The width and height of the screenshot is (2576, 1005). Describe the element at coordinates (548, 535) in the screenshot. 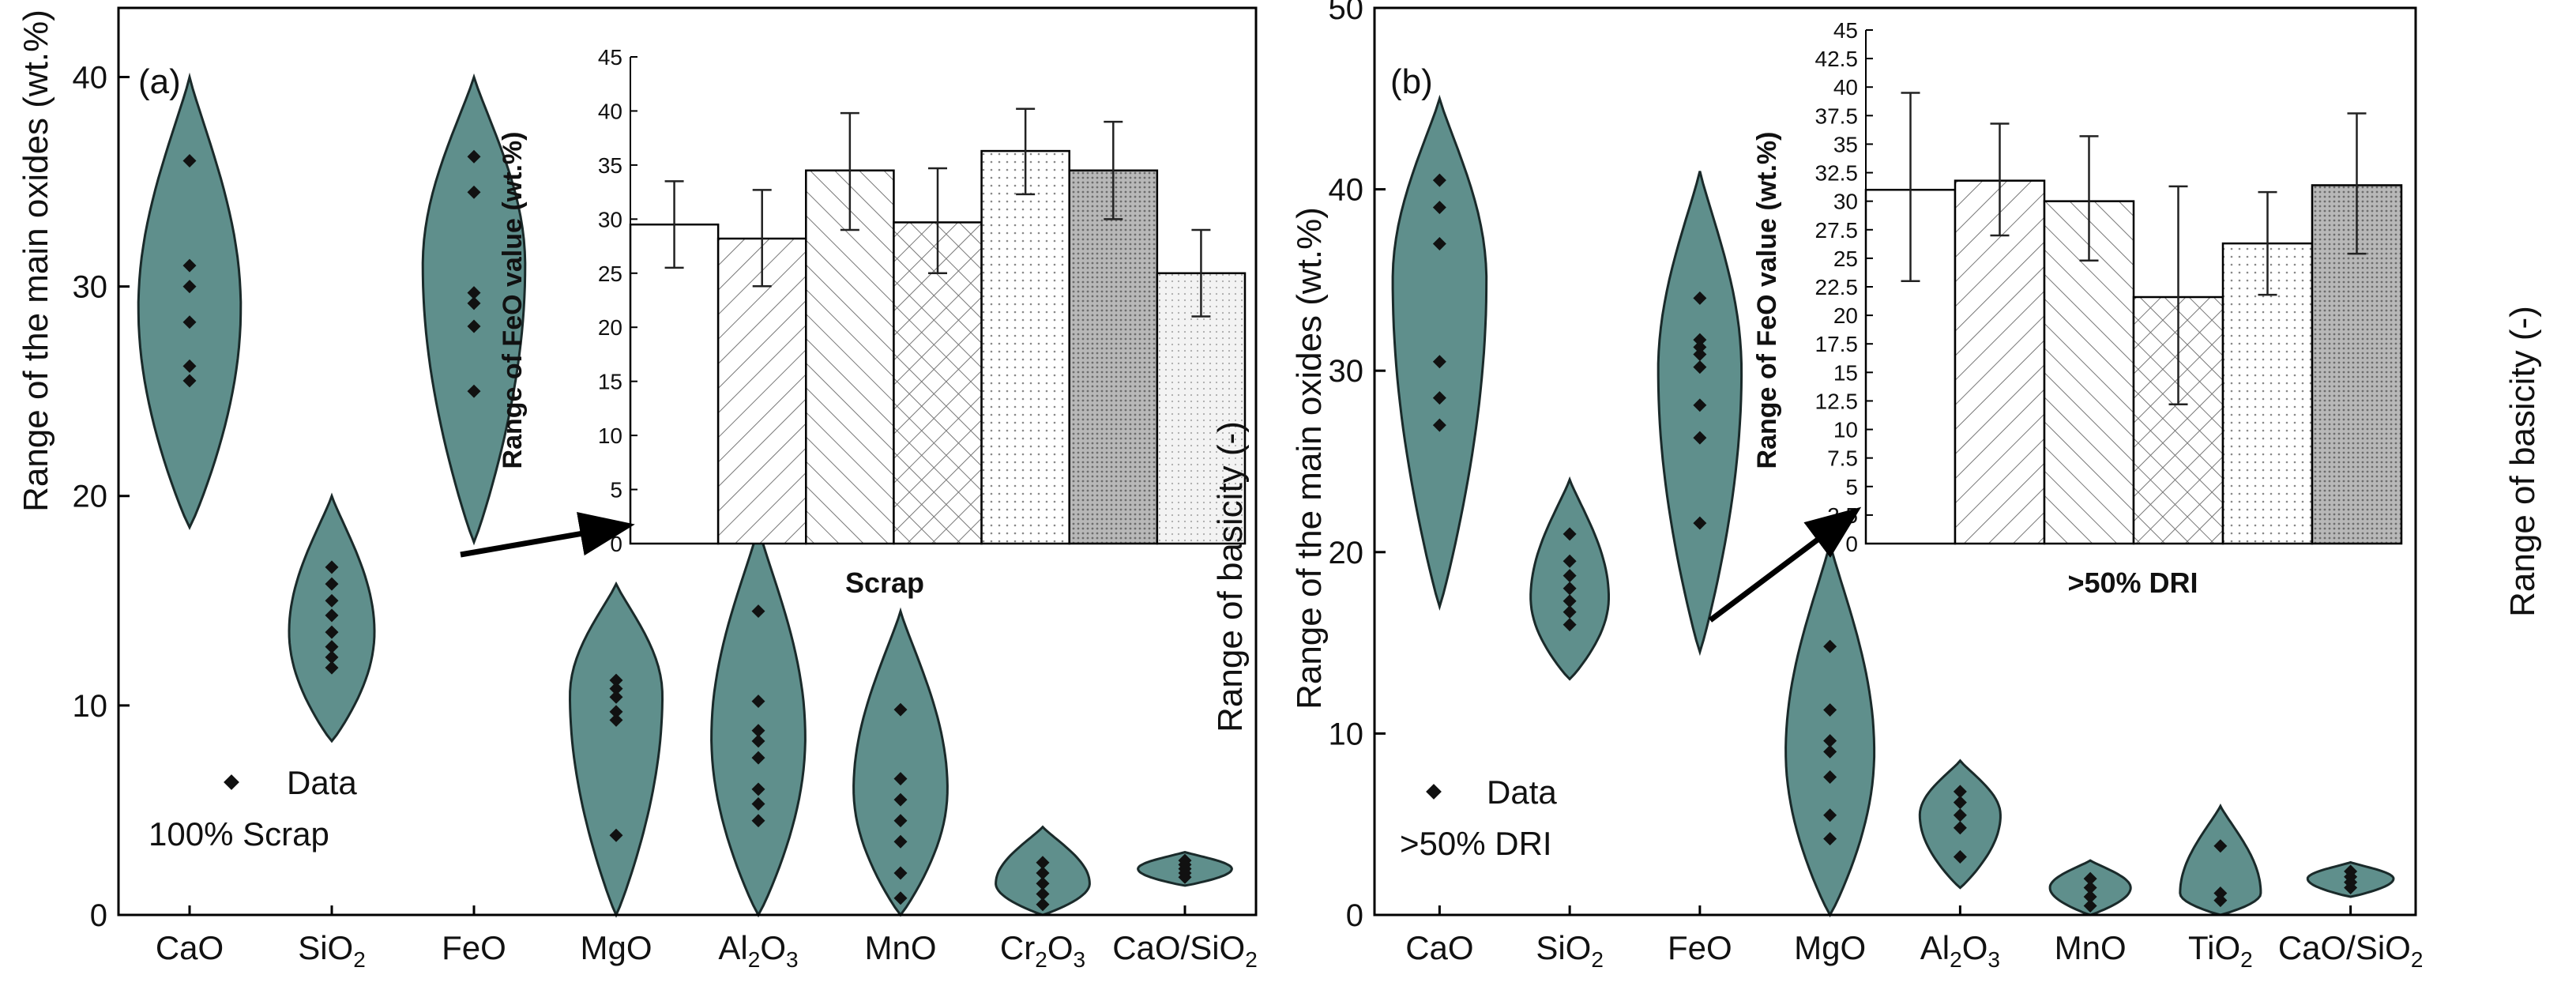

I see `panel-a-arrow` at that location.